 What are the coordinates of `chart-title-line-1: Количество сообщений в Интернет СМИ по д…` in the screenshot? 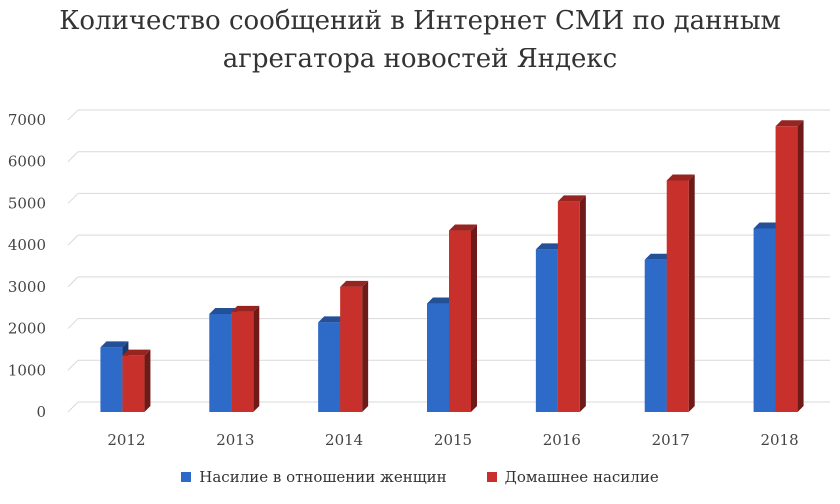 It's located at (420, 21).